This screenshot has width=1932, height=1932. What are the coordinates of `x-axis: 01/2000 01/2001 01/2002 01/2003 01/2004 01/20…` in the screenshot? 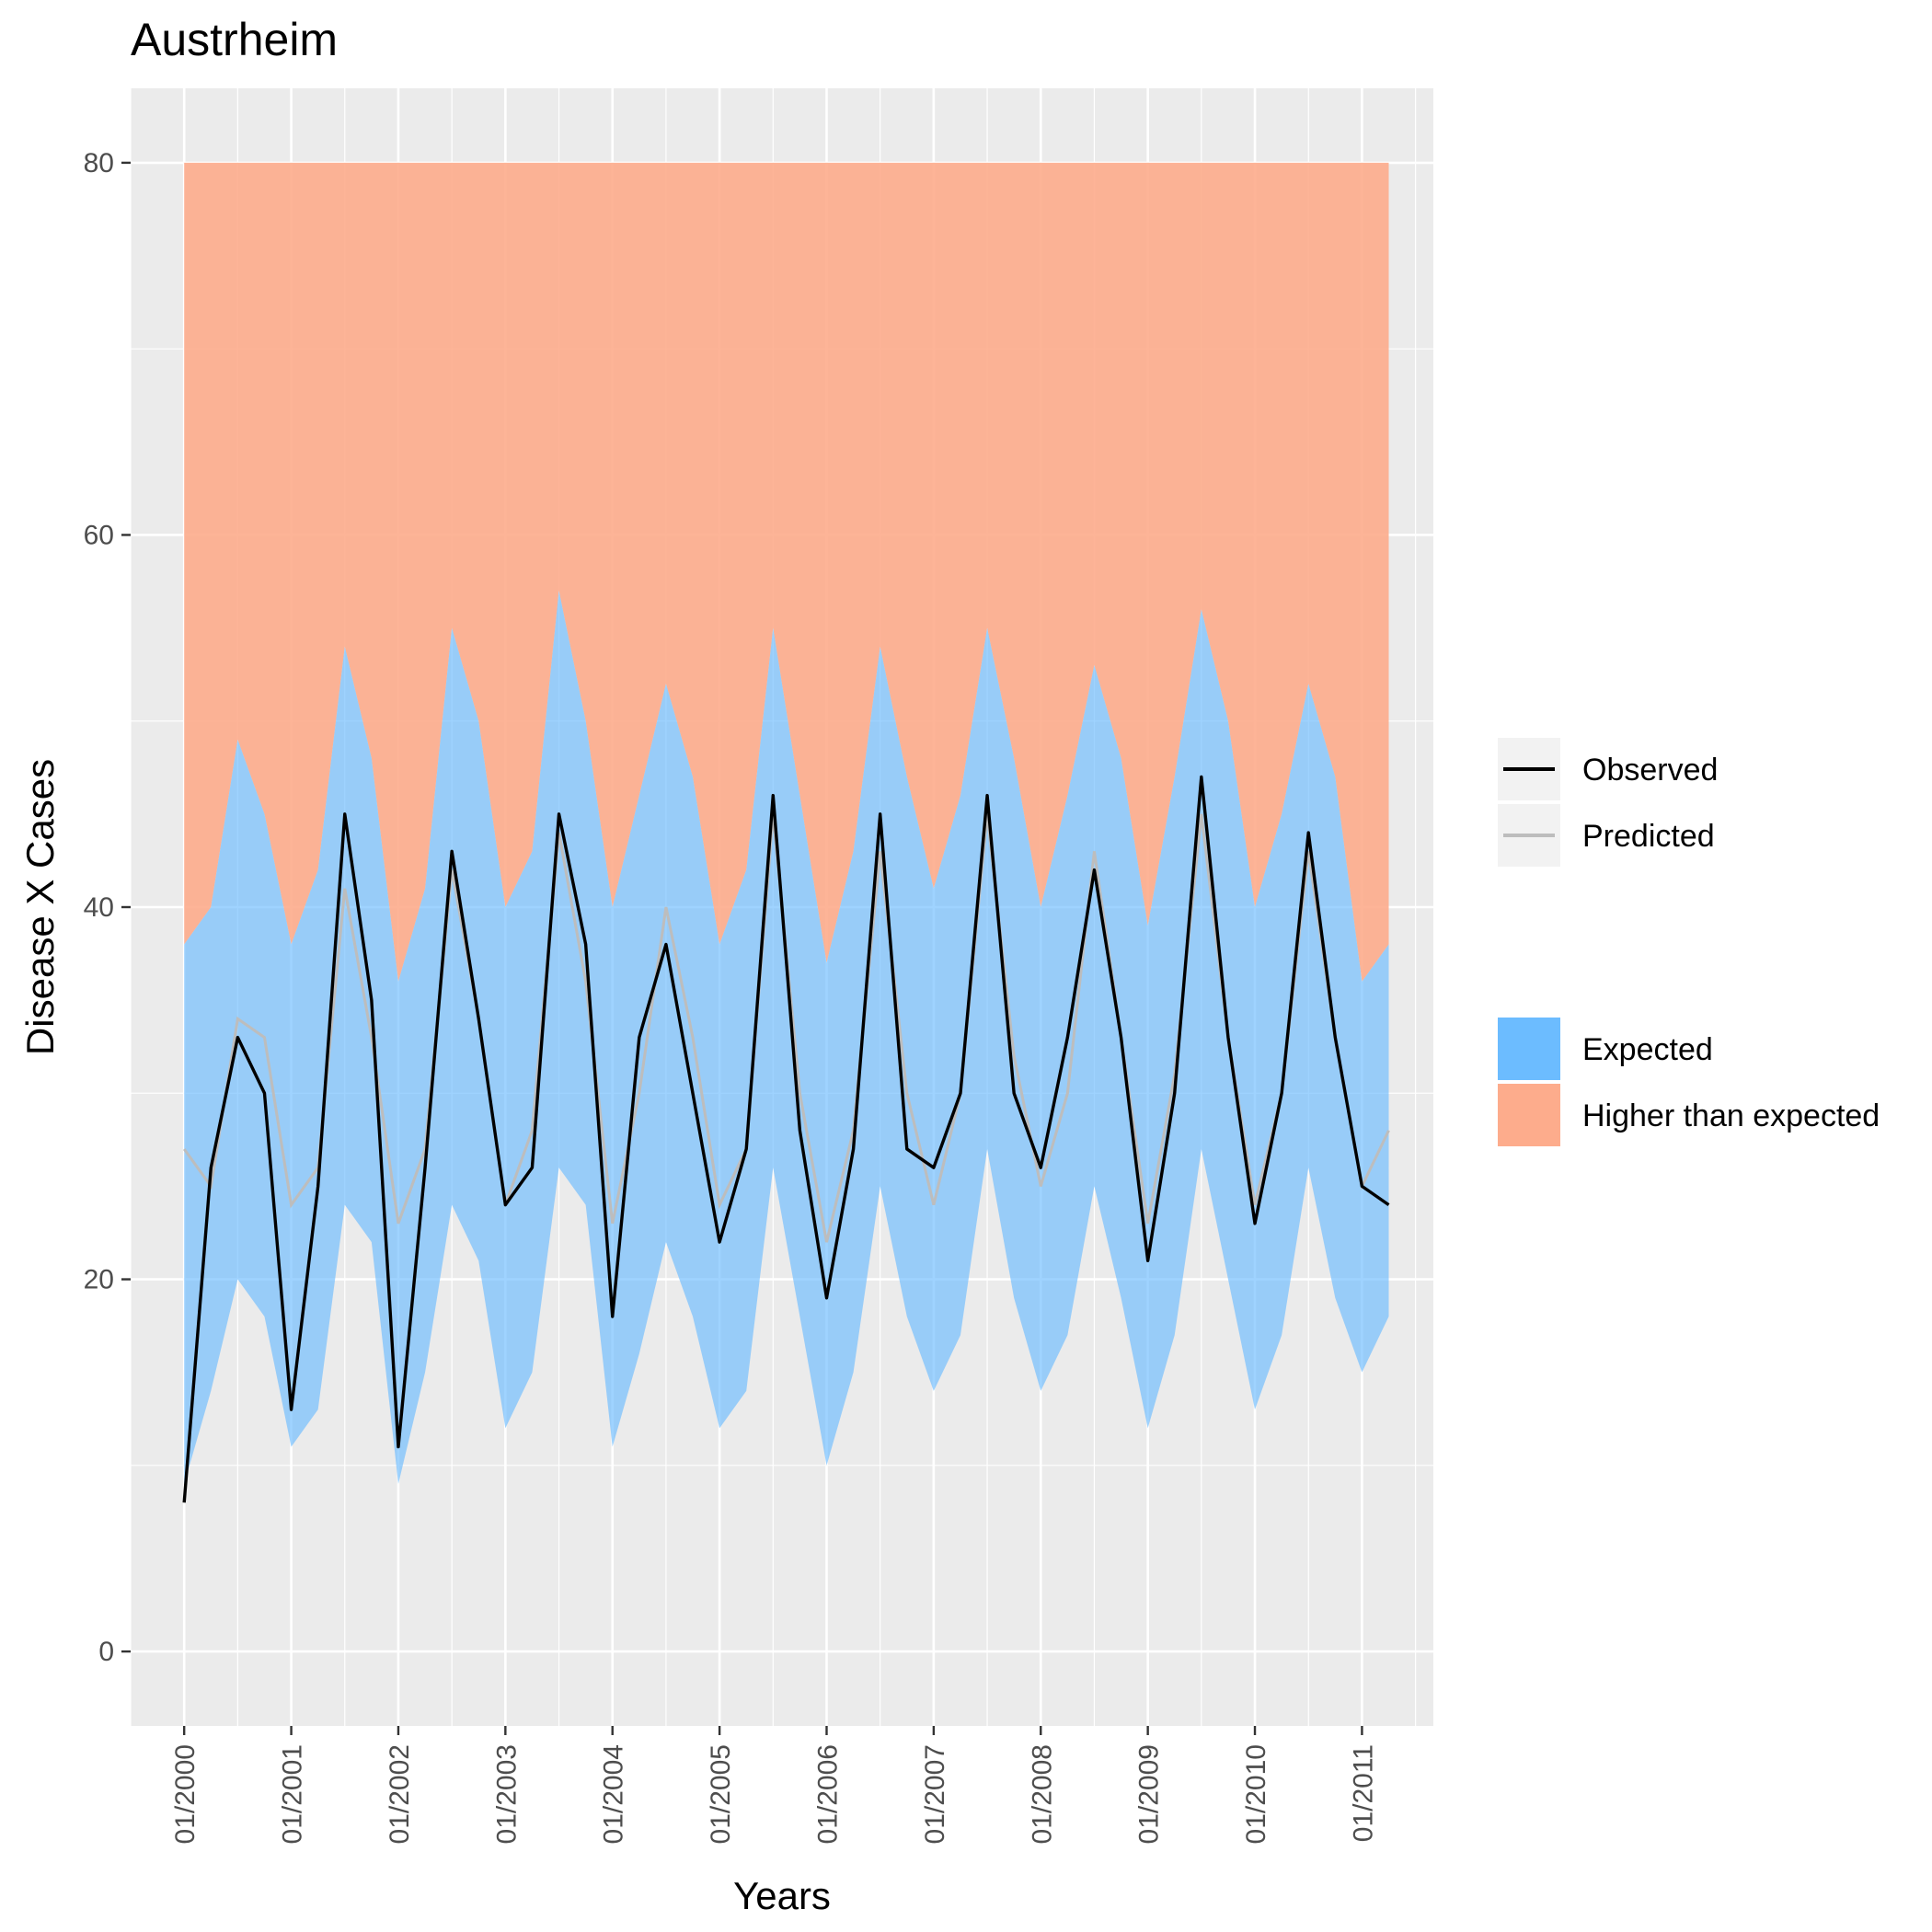 It's located at (774, 1785).